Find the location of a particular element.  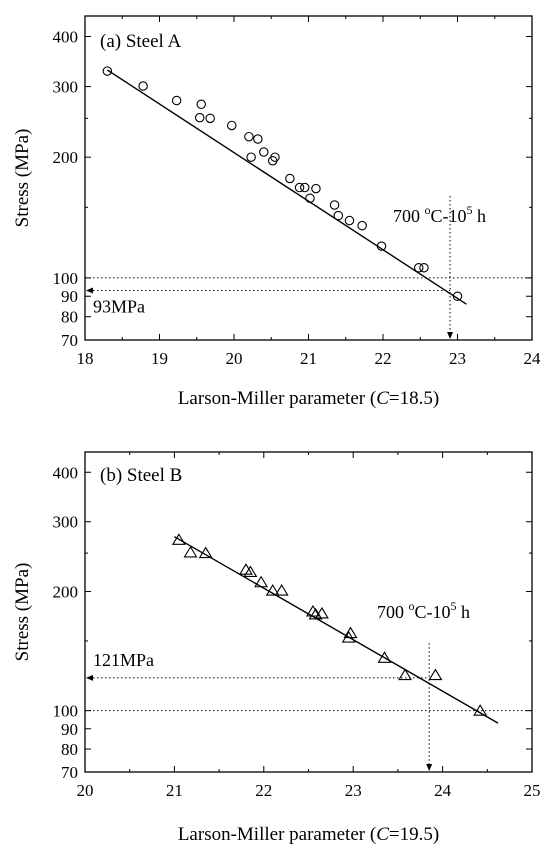

panel-label: (a) Steel A is located at coordinates (141, 41).